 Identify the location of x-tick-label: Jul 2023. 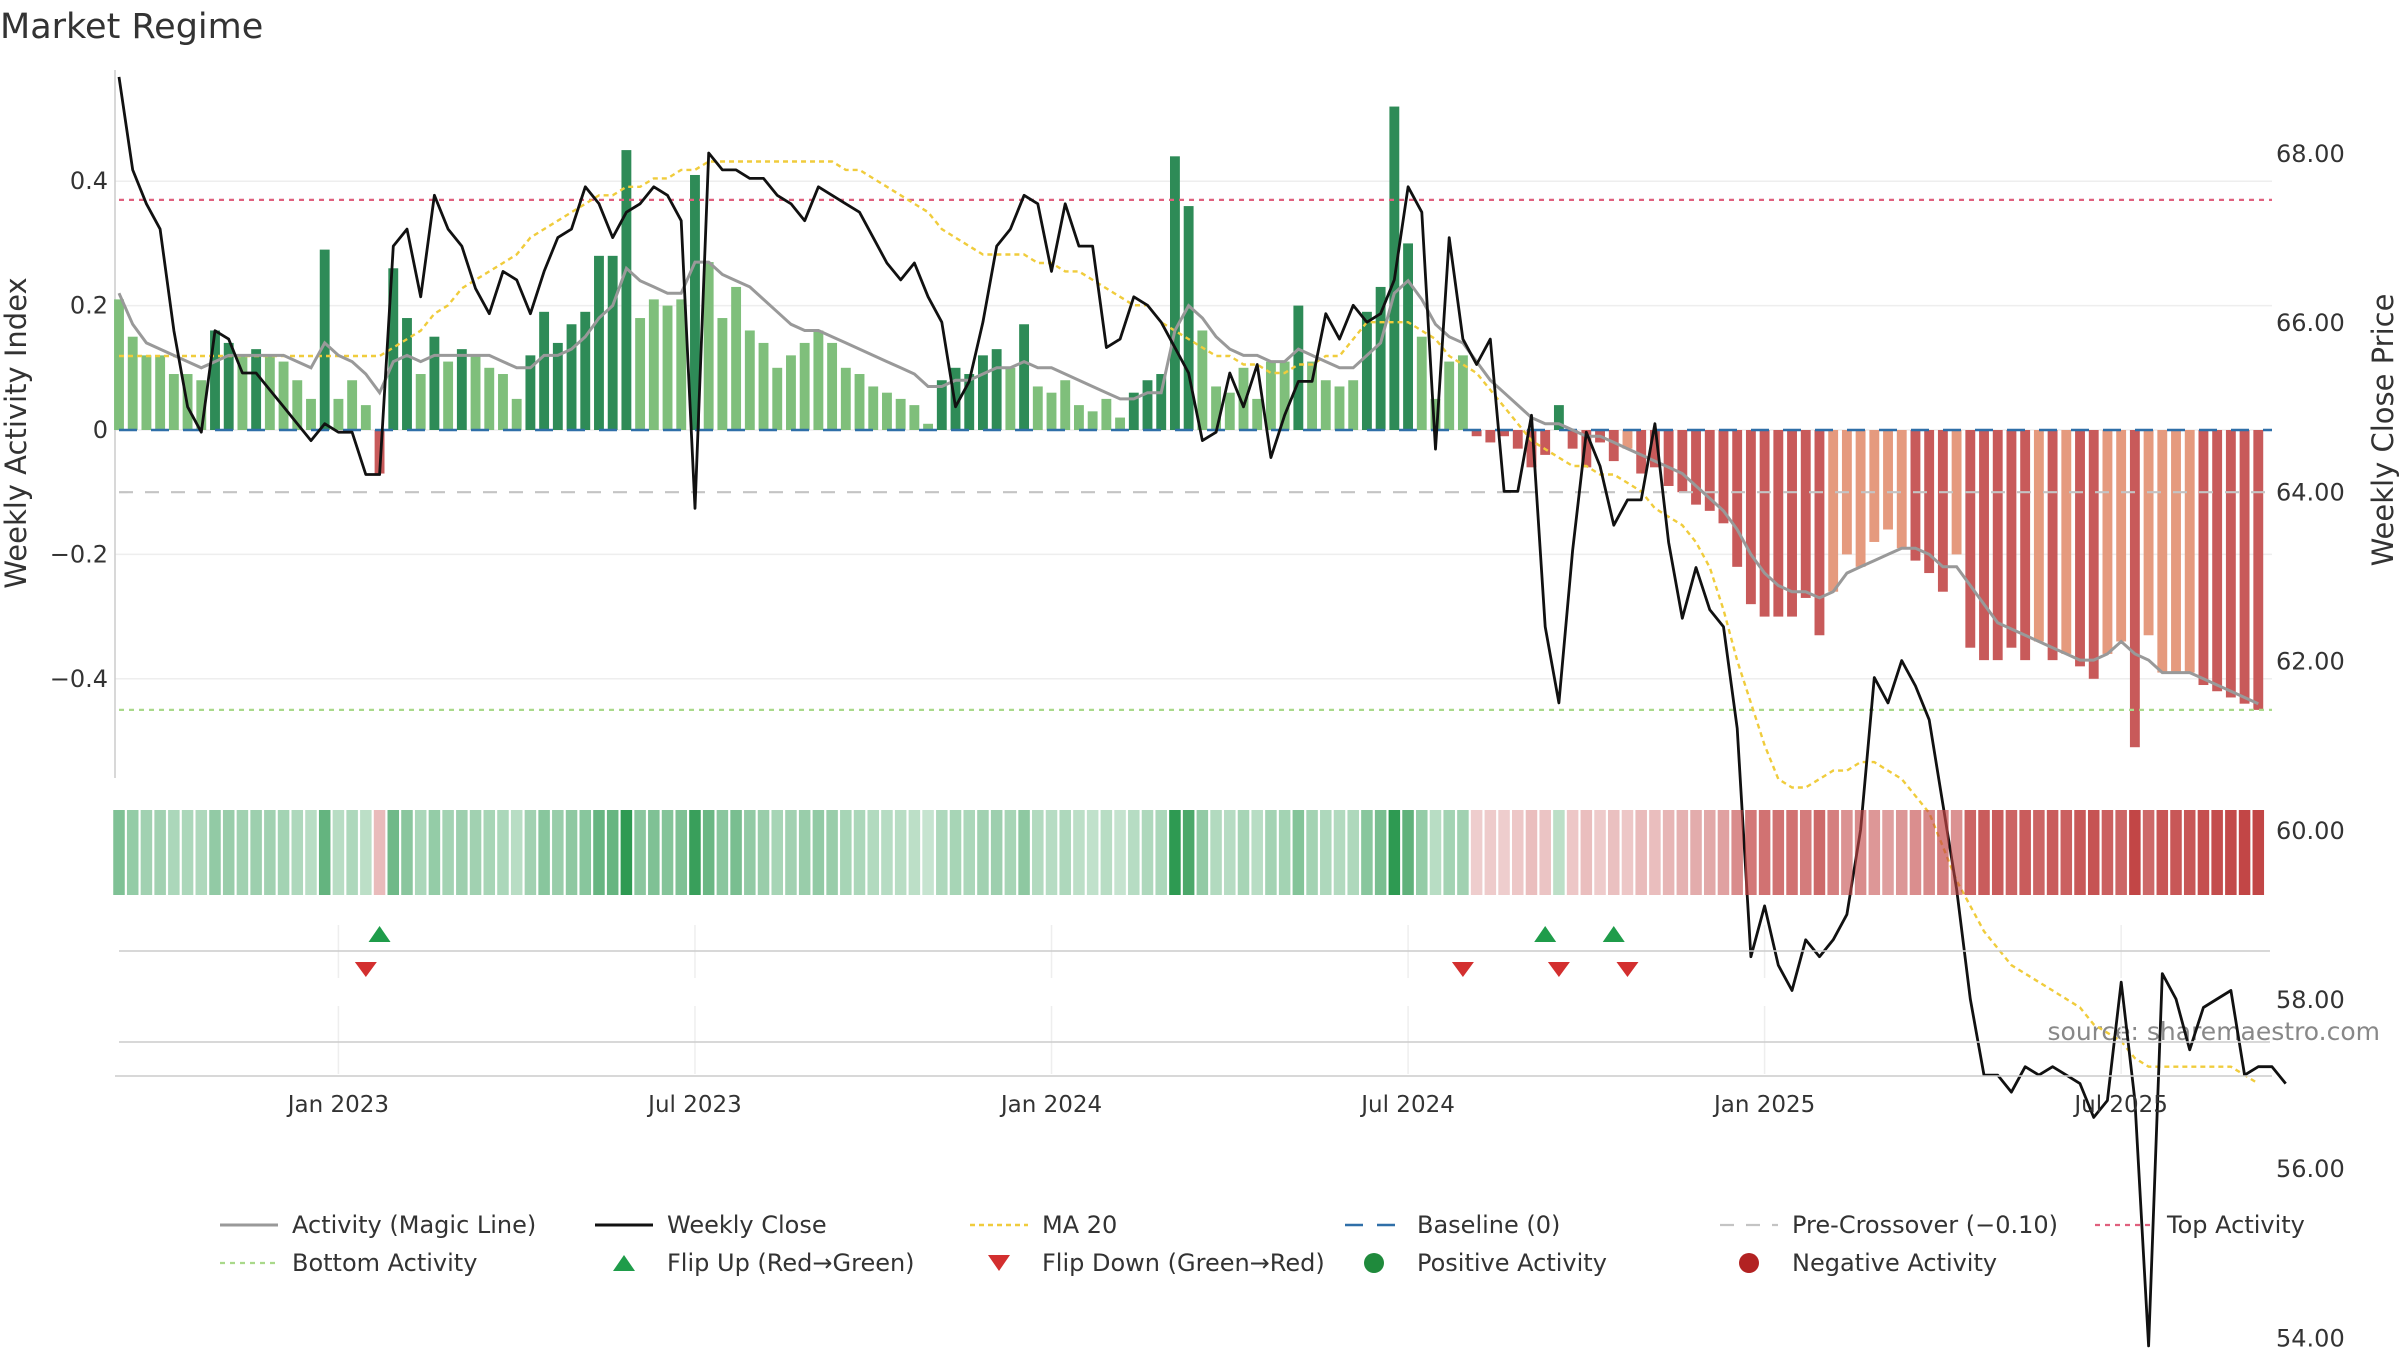
(694, 1105).